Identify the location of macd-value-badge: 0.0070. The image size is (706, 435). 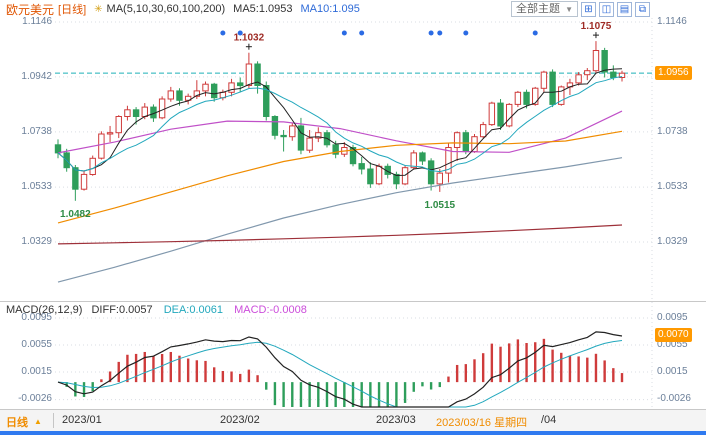
(673, 335).